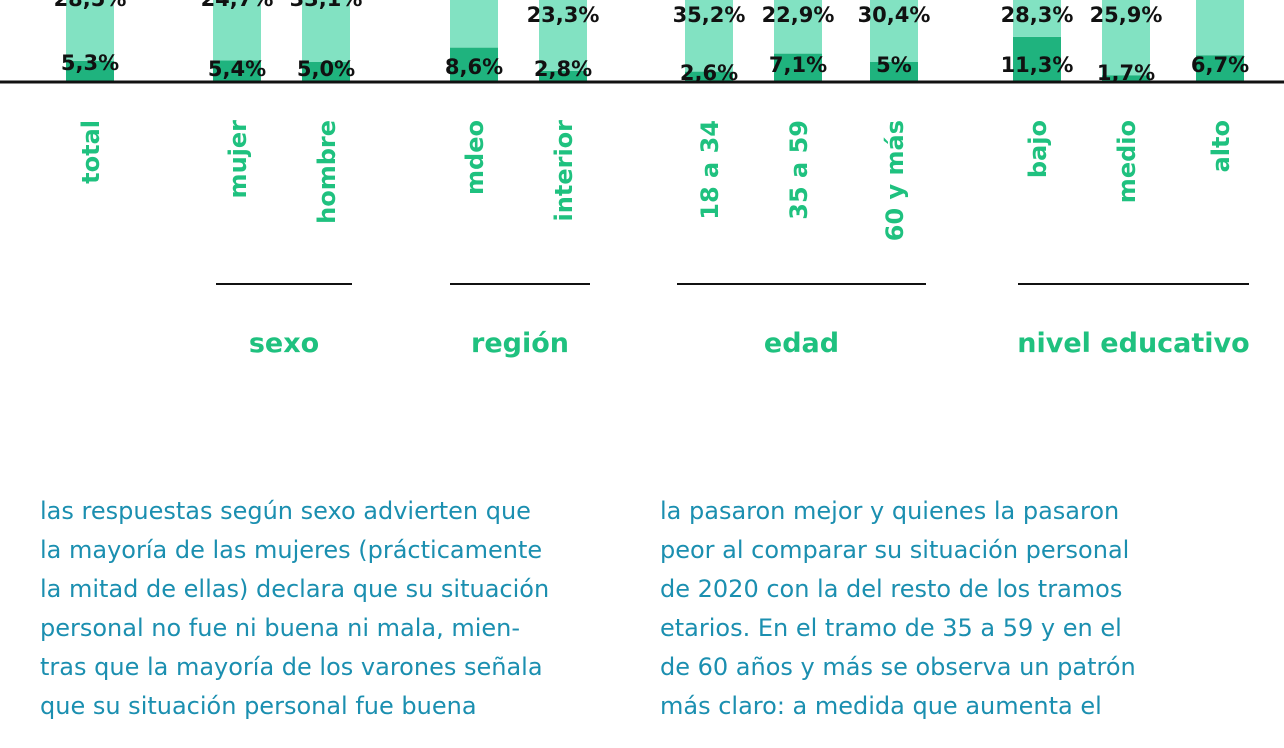 This screenshot has height=748, width=1284. I want to click on value-label: 2,8%, so click(563, 69).